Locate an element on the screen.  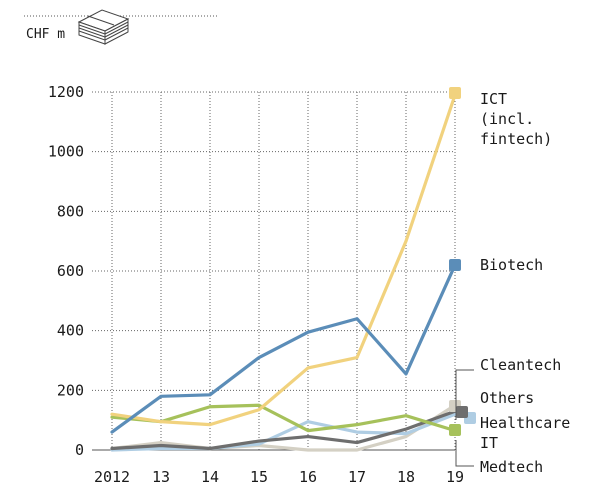
series-label: Others is located at coordinates (507, 398).